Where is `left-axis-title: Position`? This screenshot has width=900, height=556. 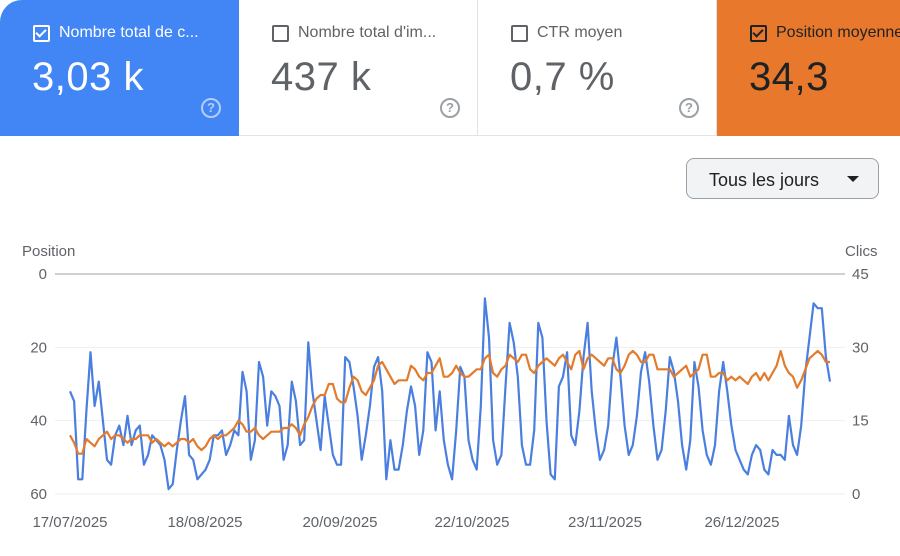
left-axis-title: Position is located at coordinates (49, 251).